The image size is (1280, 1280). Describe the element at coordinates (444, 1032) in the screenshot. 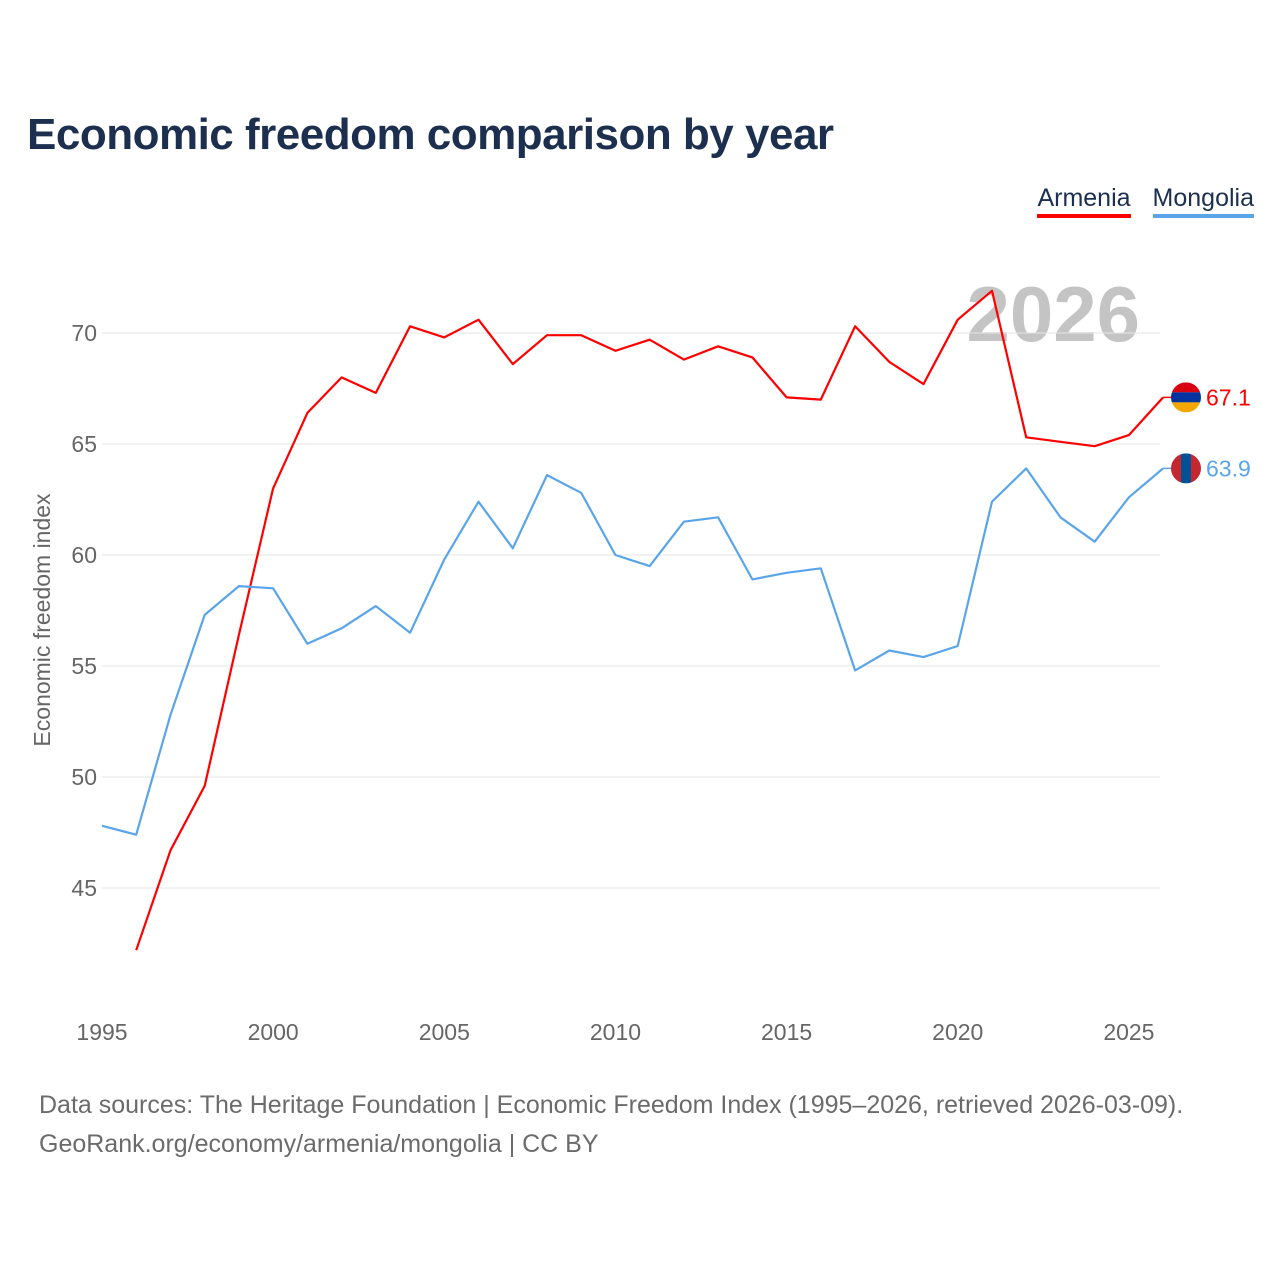

I see `x-tick-label: 2005` at that location.